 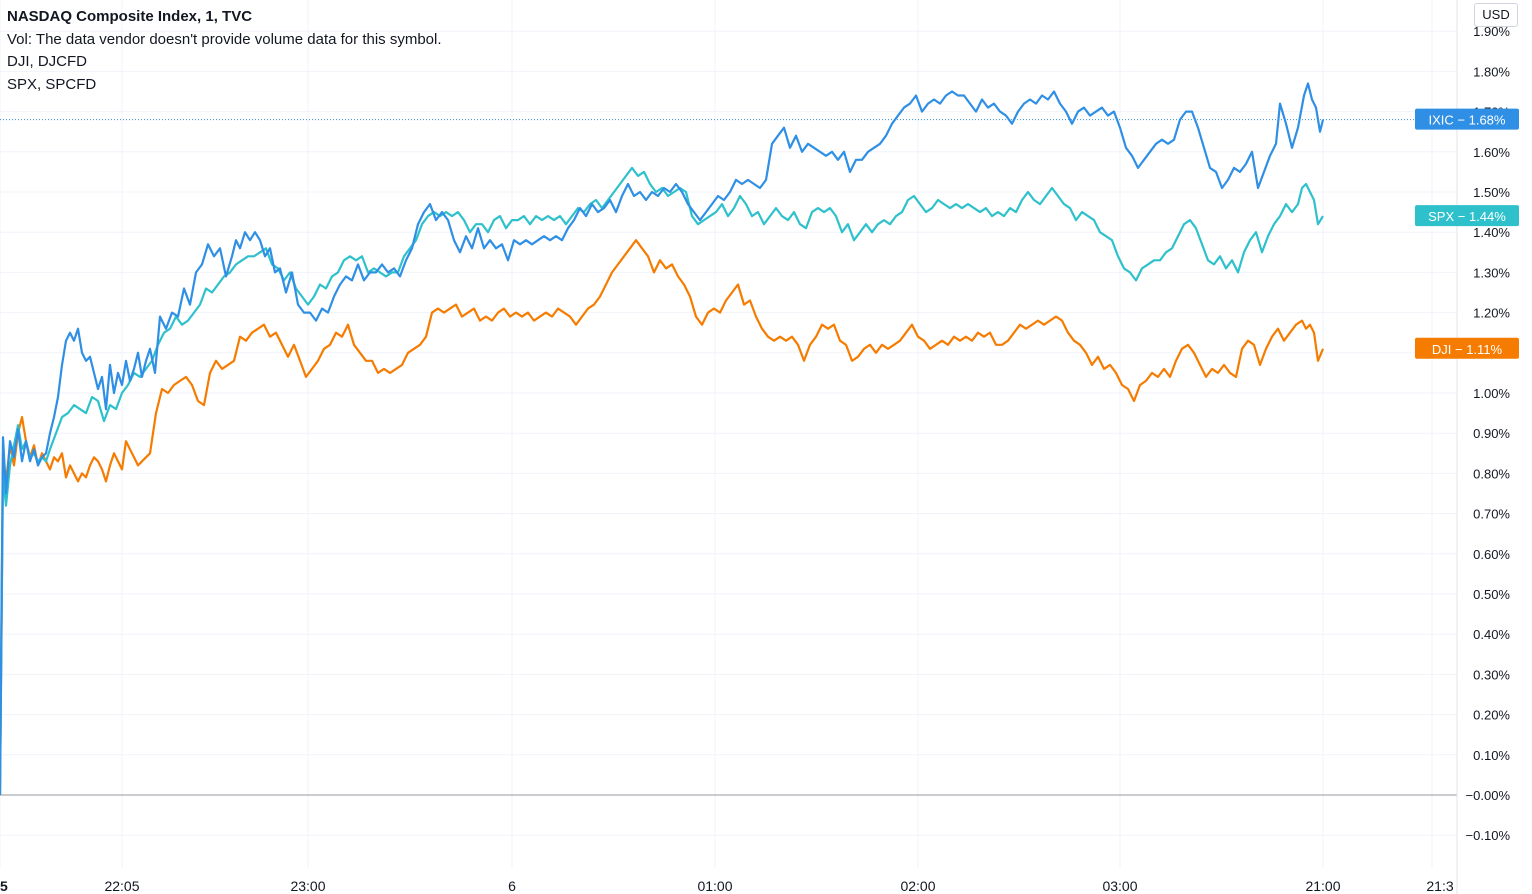 I want to click on x-tick-label: 01:00, so click(x=714, y=886).